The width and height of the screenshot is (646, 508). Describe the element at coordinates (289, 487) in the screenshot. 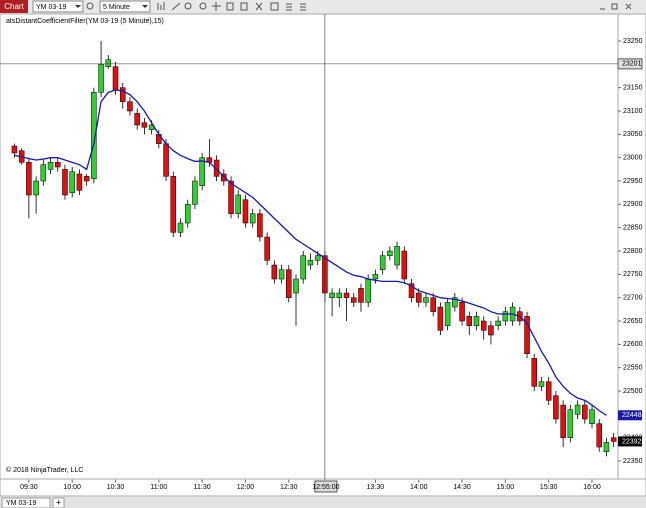

I see `x-tick-label: 12:30` at that location.